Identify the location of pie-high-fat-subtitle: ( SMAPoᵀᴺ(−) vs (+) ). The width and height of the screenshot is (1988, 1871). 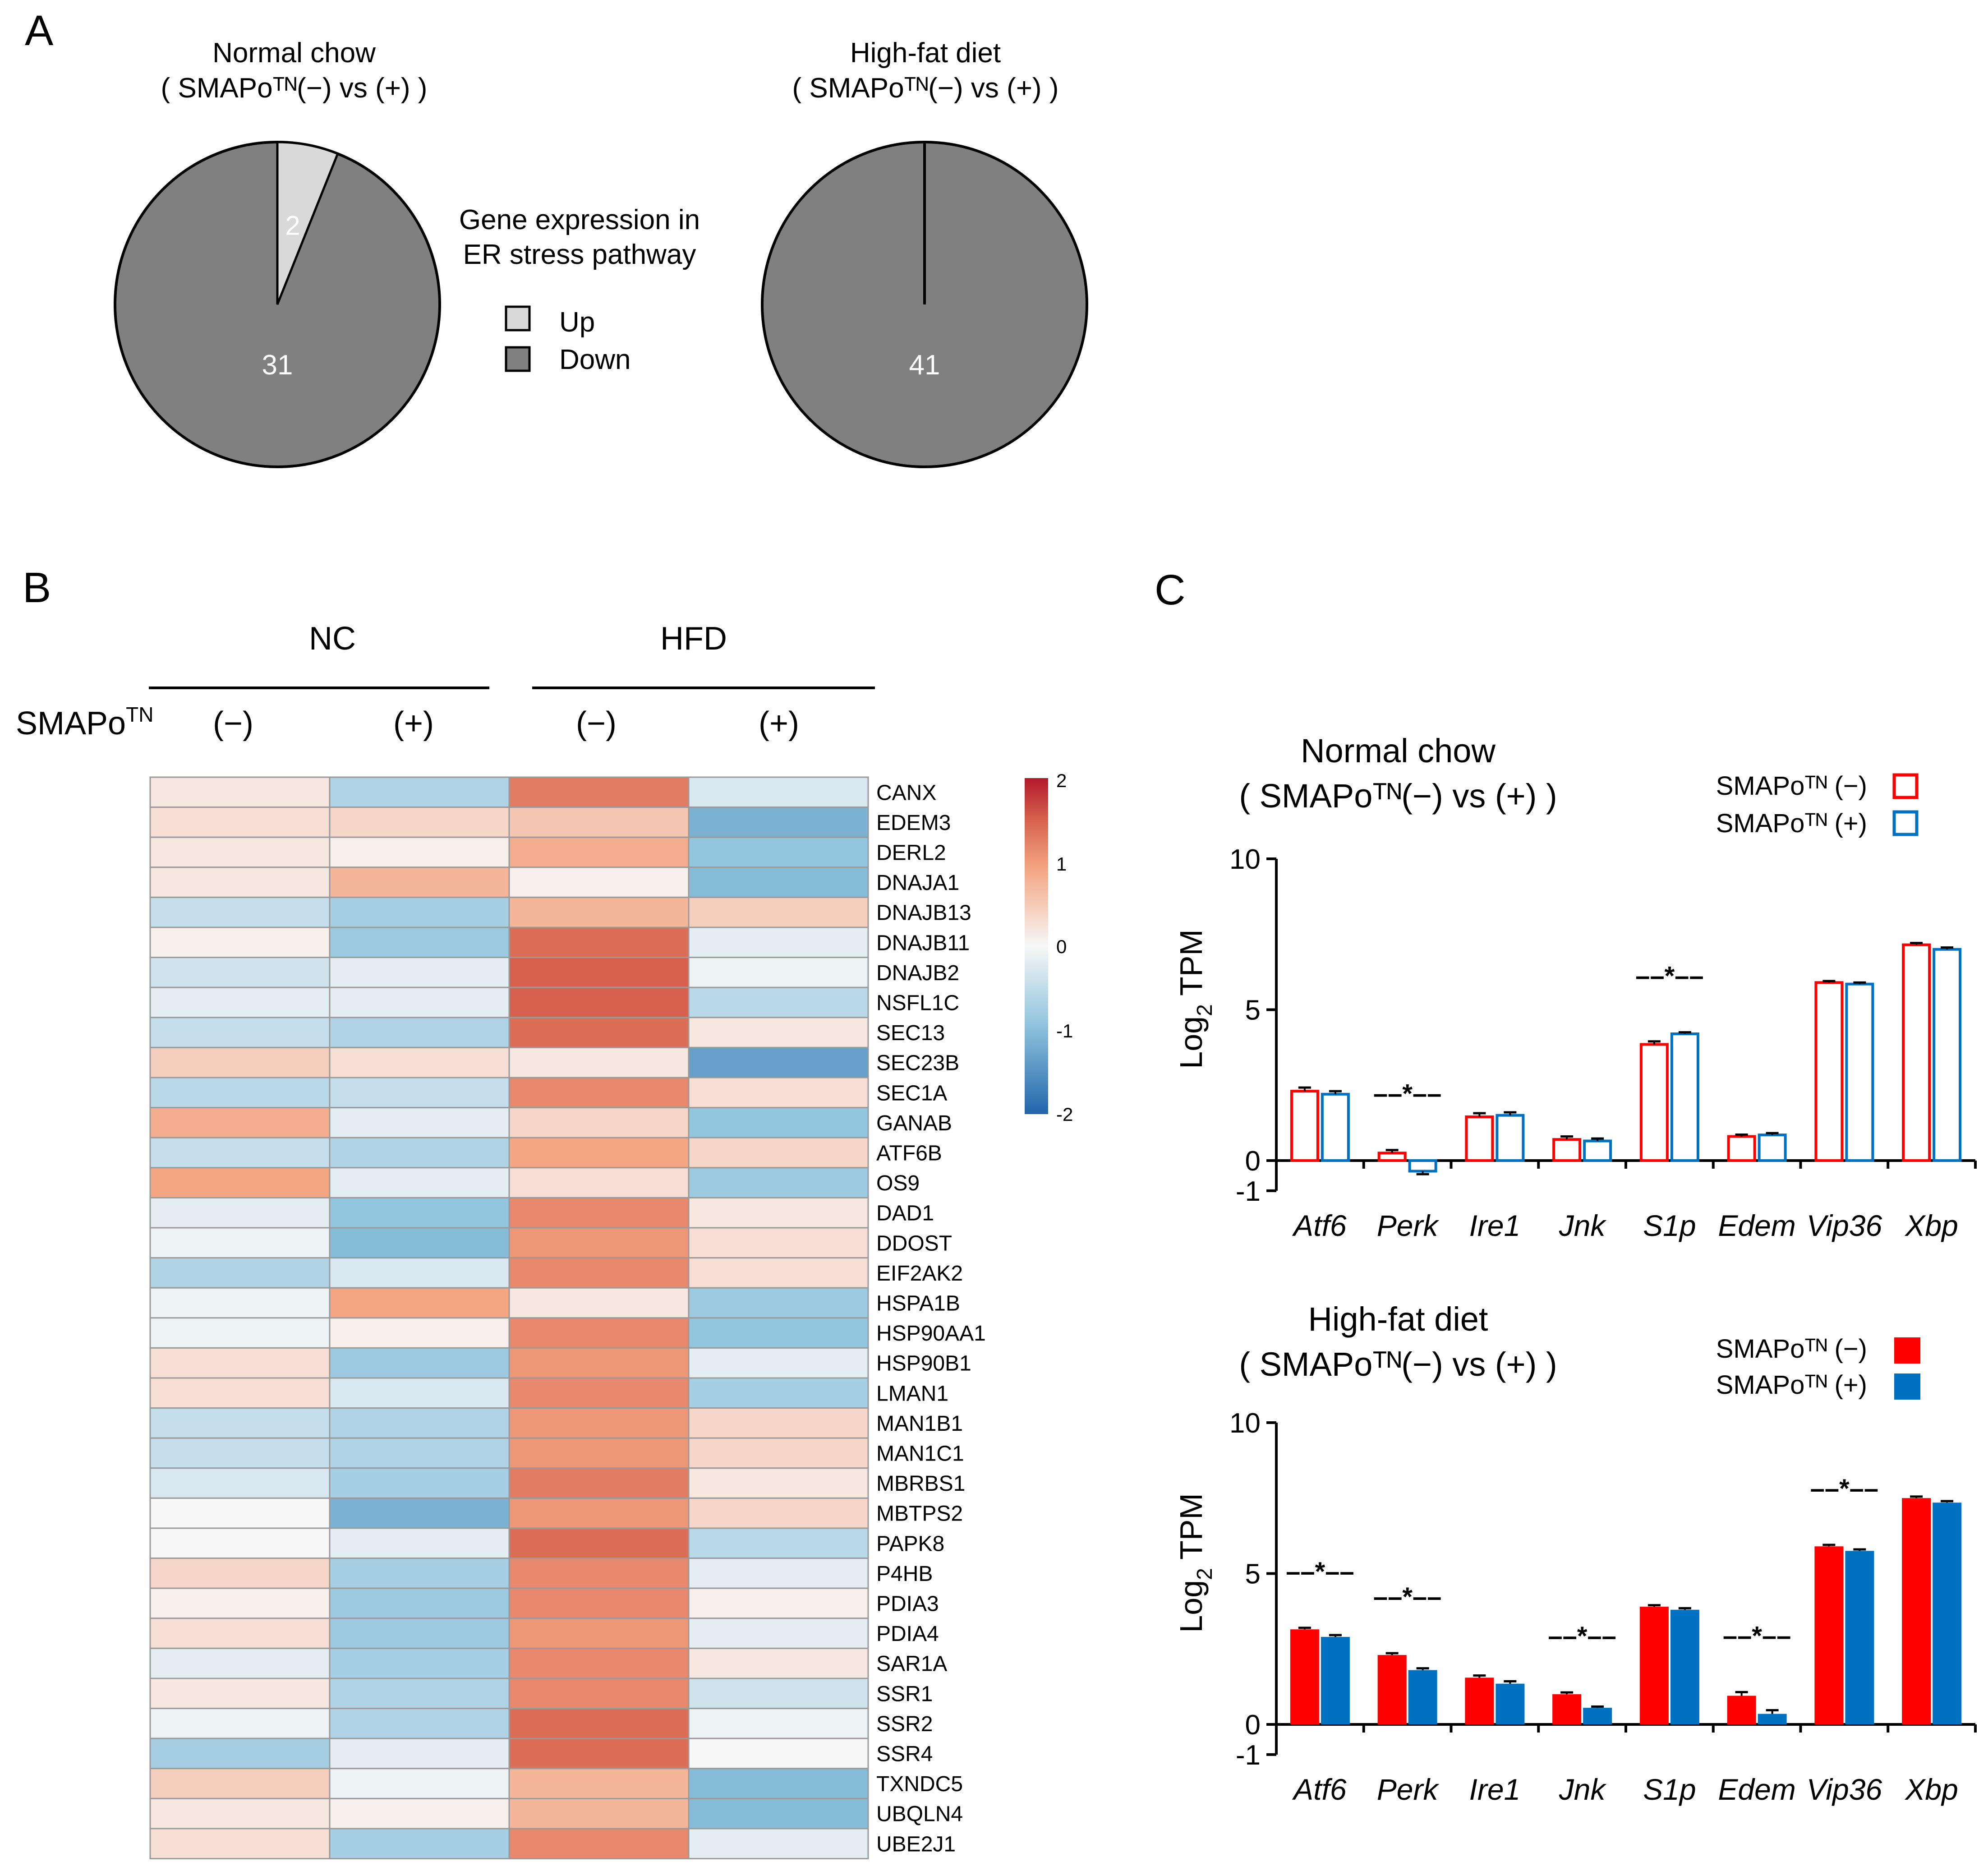
(926, 88).